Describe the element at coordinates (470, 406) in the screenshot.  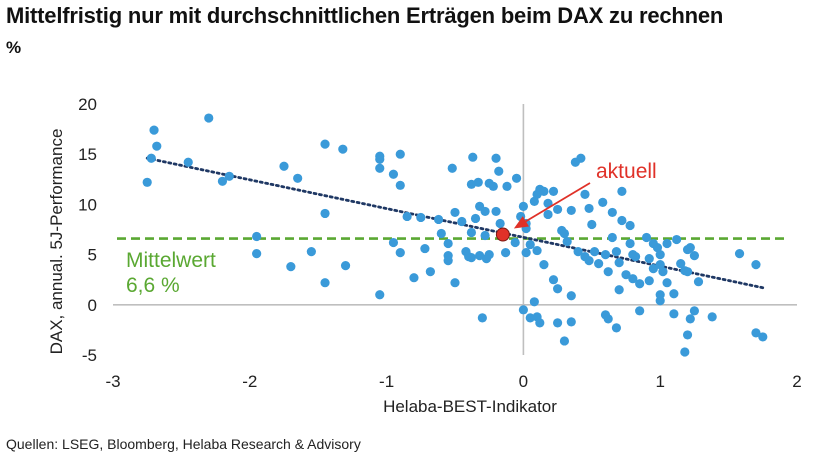
I see `x-axis-label: Helaba-BEST-Indikator` at that location.